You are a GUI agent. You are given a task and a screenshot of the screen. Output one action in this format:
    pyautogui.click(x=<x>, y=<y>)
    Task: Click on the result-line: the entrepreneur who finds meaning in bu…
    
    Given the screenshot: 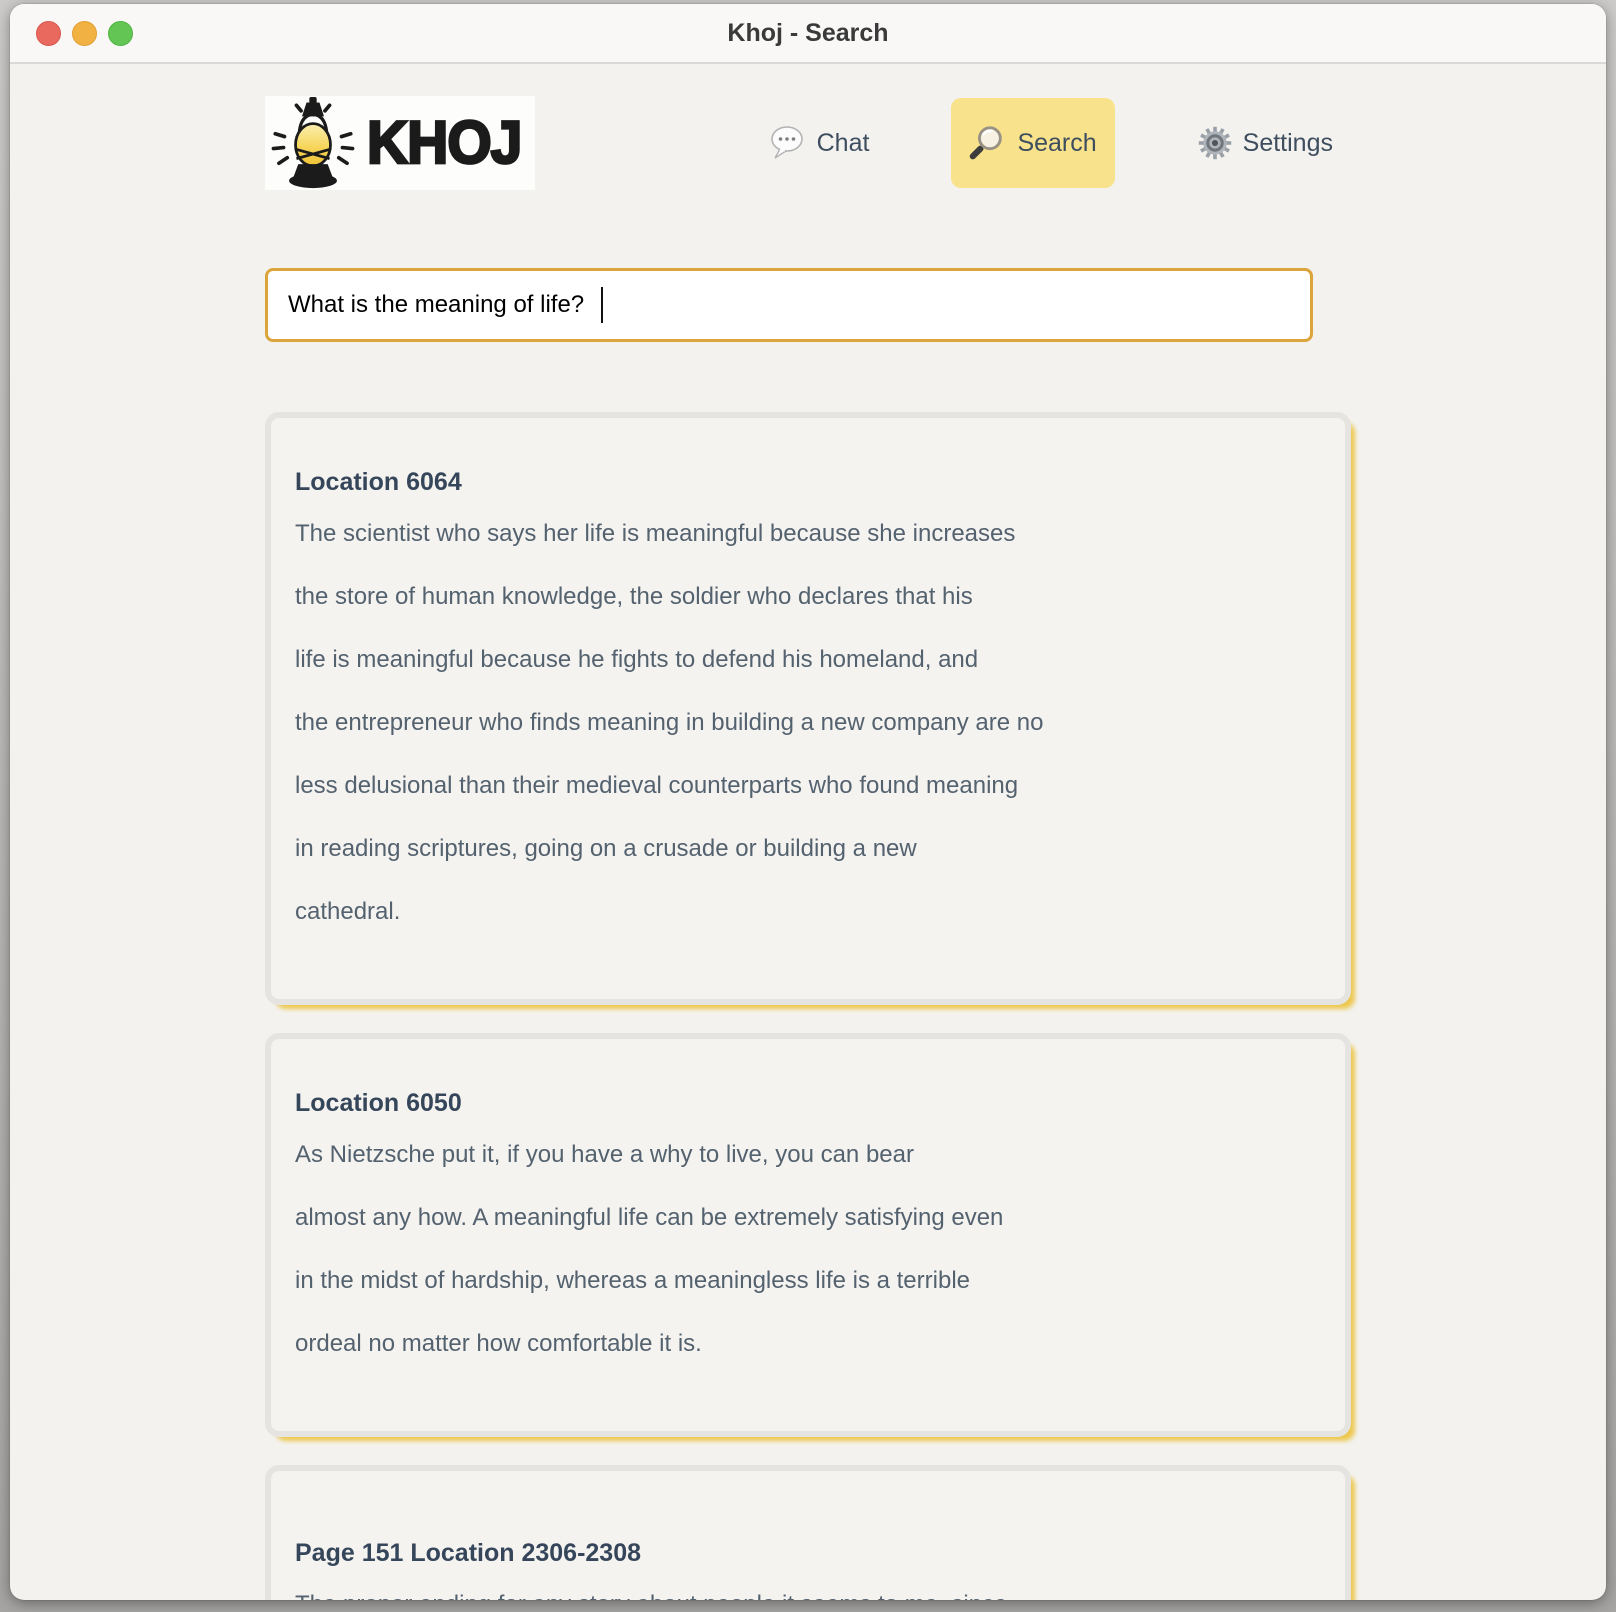 What is the action you would take?
    pyautogui.click(x=669, y=722)
    